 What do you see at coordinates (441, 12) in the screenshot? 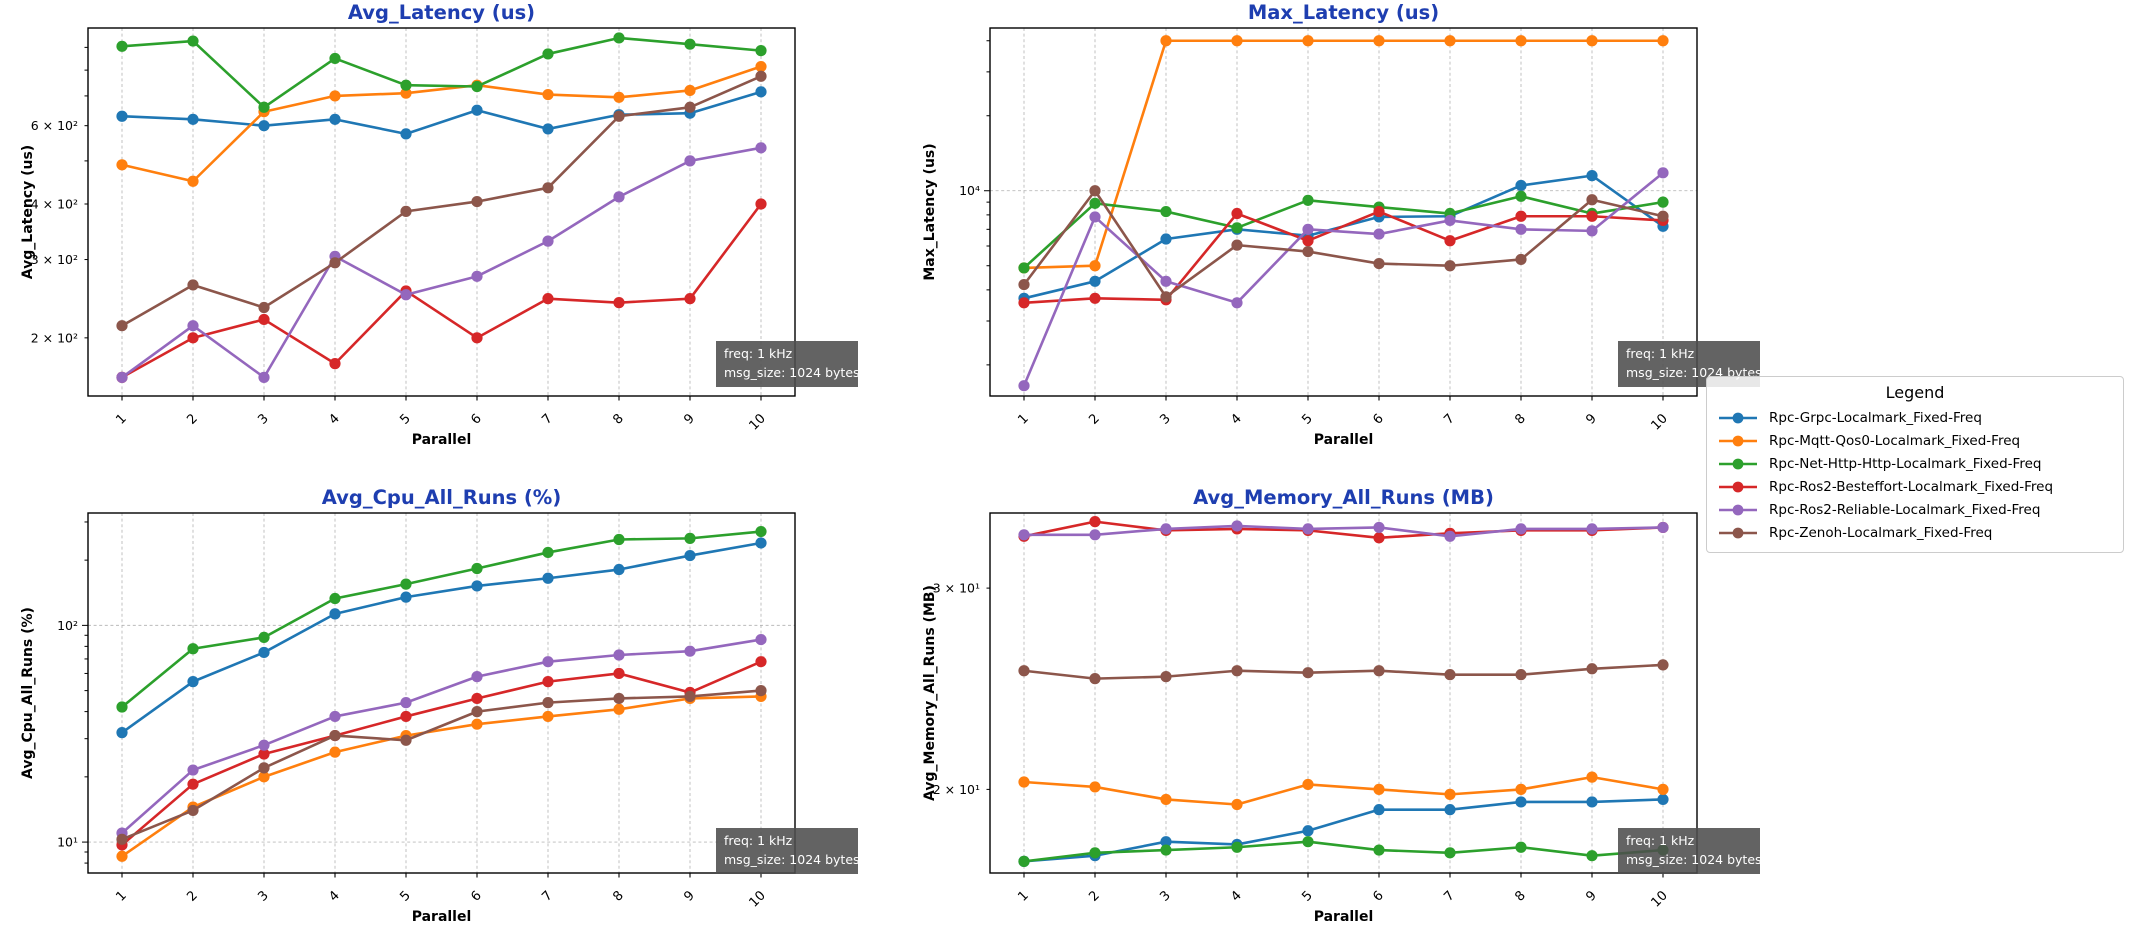
I see `chart-title: Avg_Latency (us)` at bounding box center [441, 12].